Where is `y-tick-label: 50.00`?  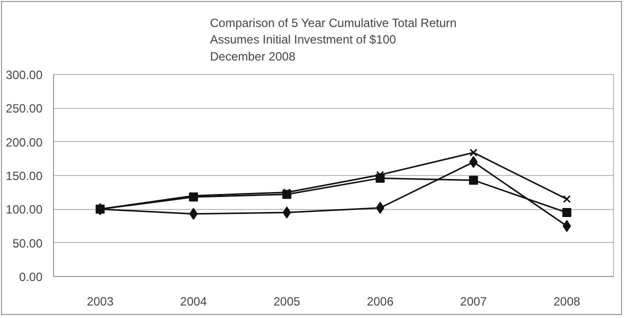
y-tick-label: 50.00 is located at coordinates (27, 243).